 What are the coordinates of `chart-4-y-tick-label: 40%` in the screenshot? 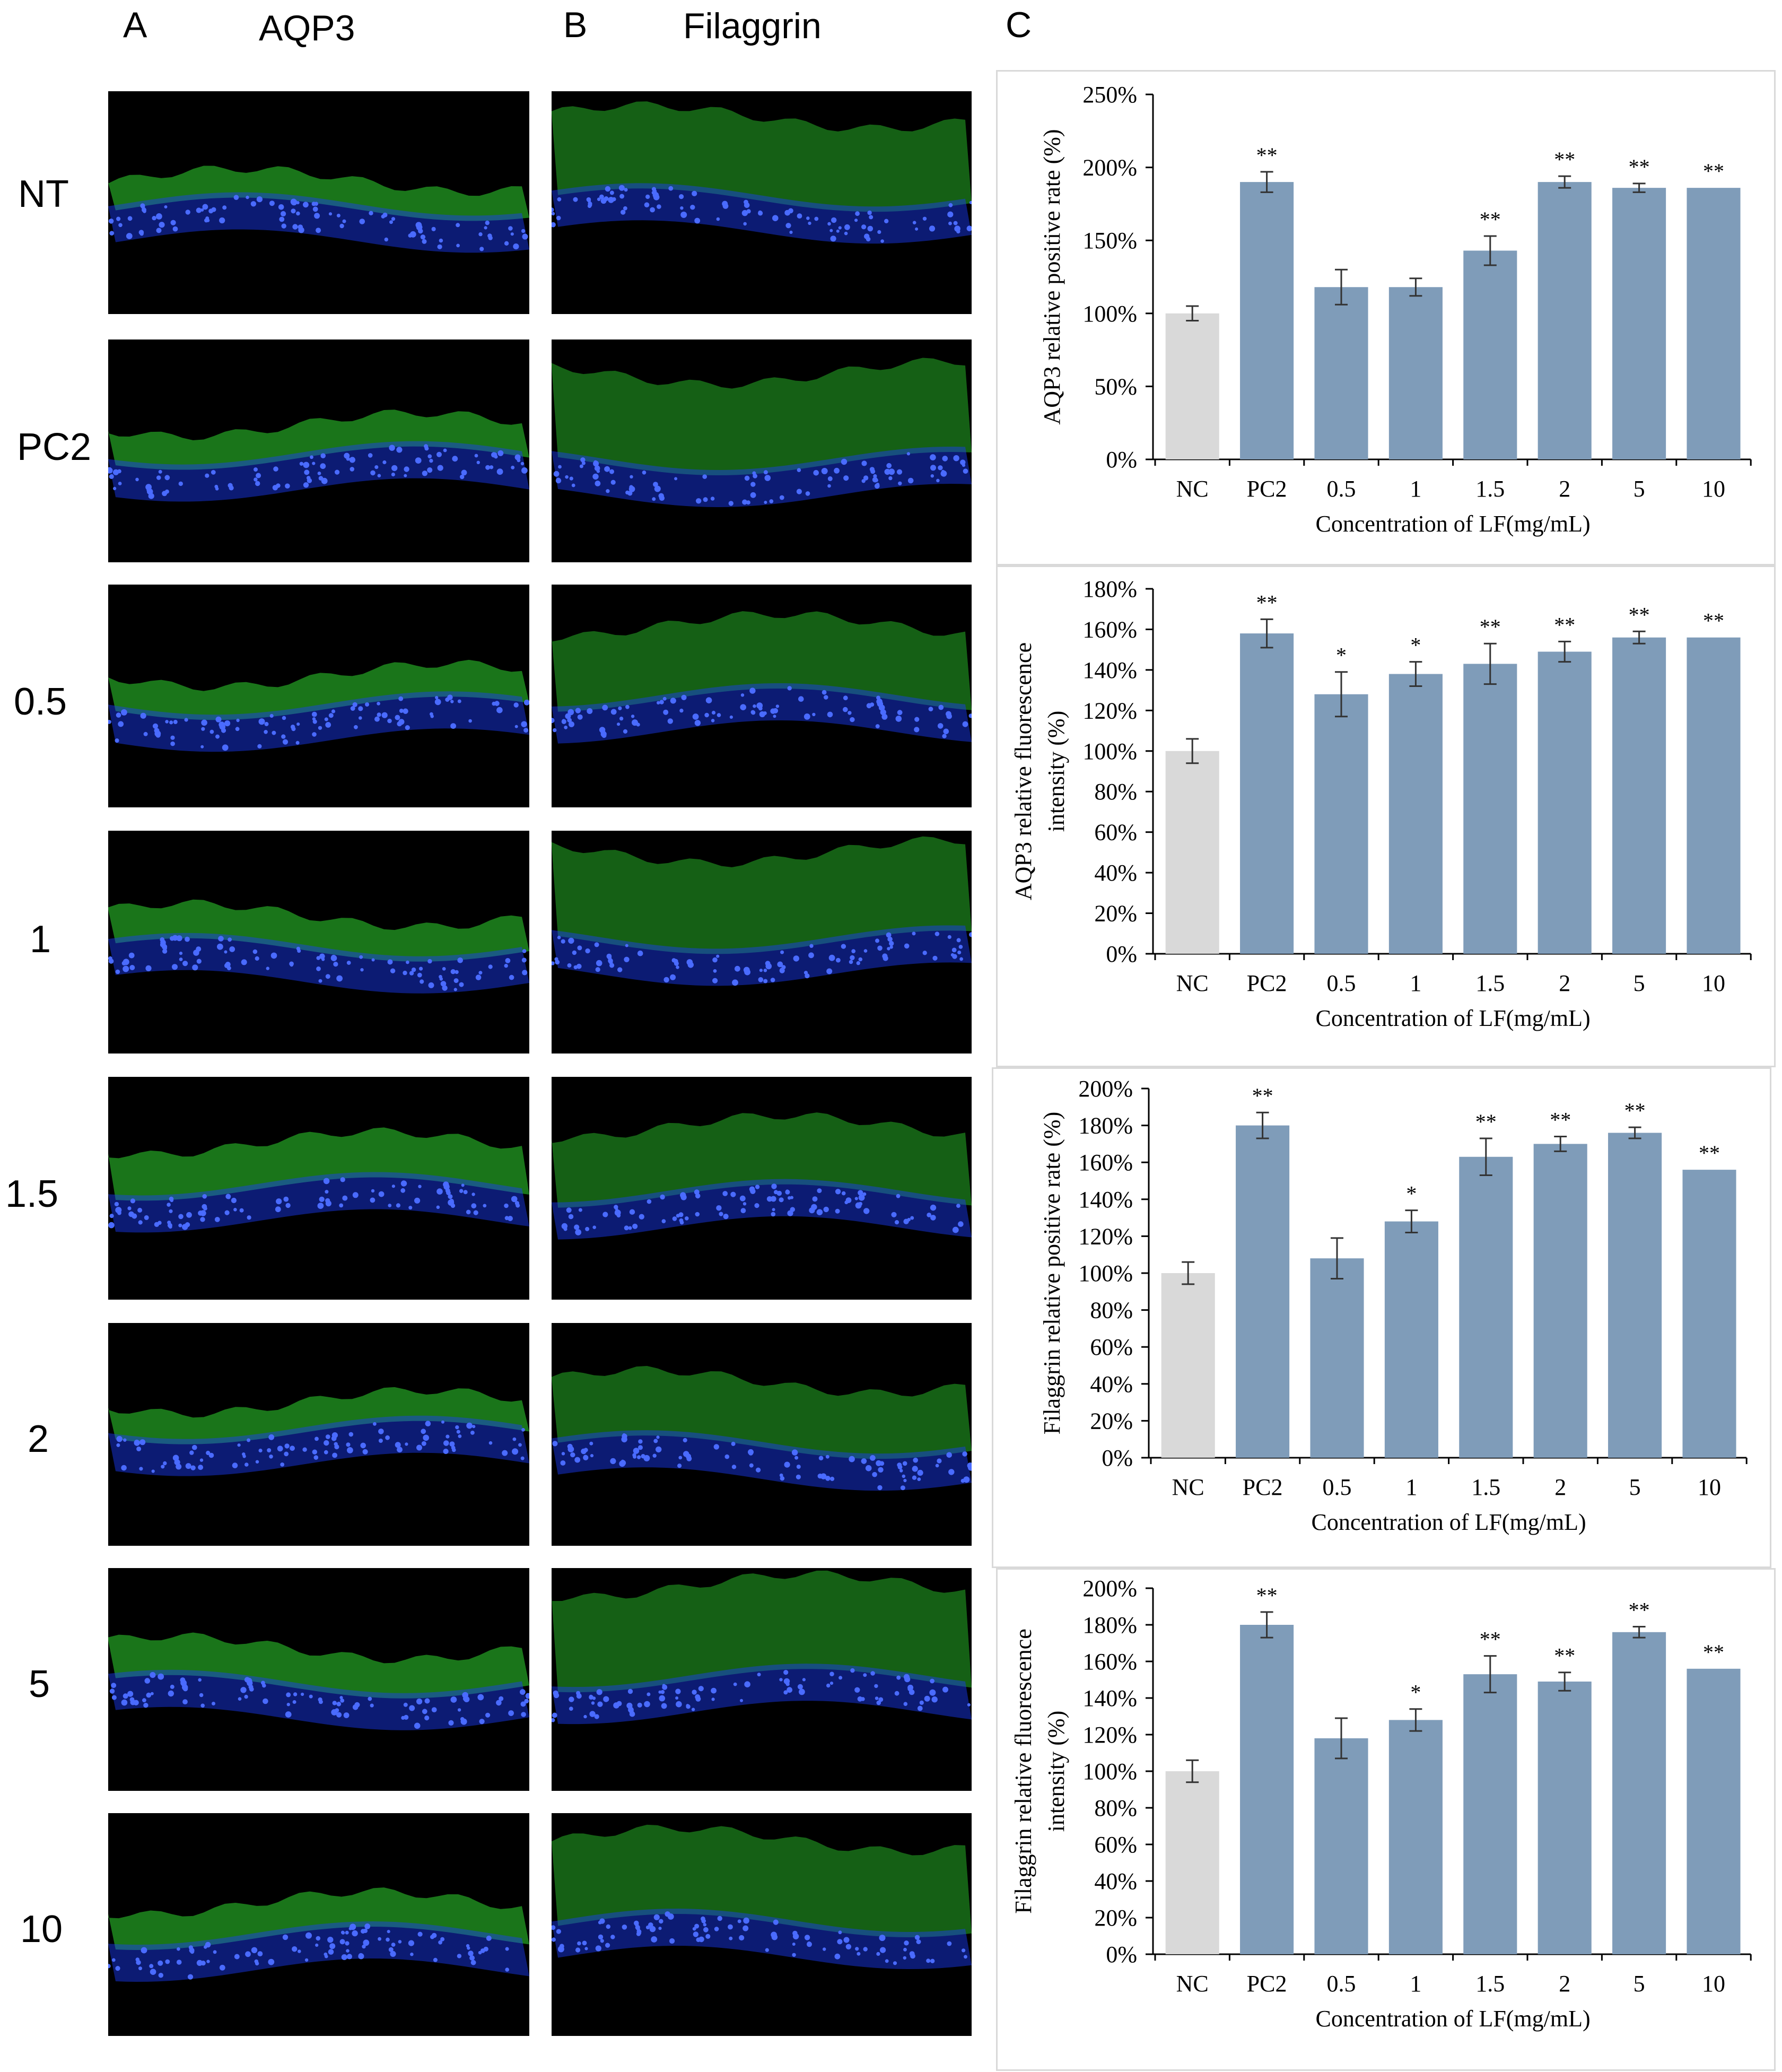 It's located at (1115, 1881).